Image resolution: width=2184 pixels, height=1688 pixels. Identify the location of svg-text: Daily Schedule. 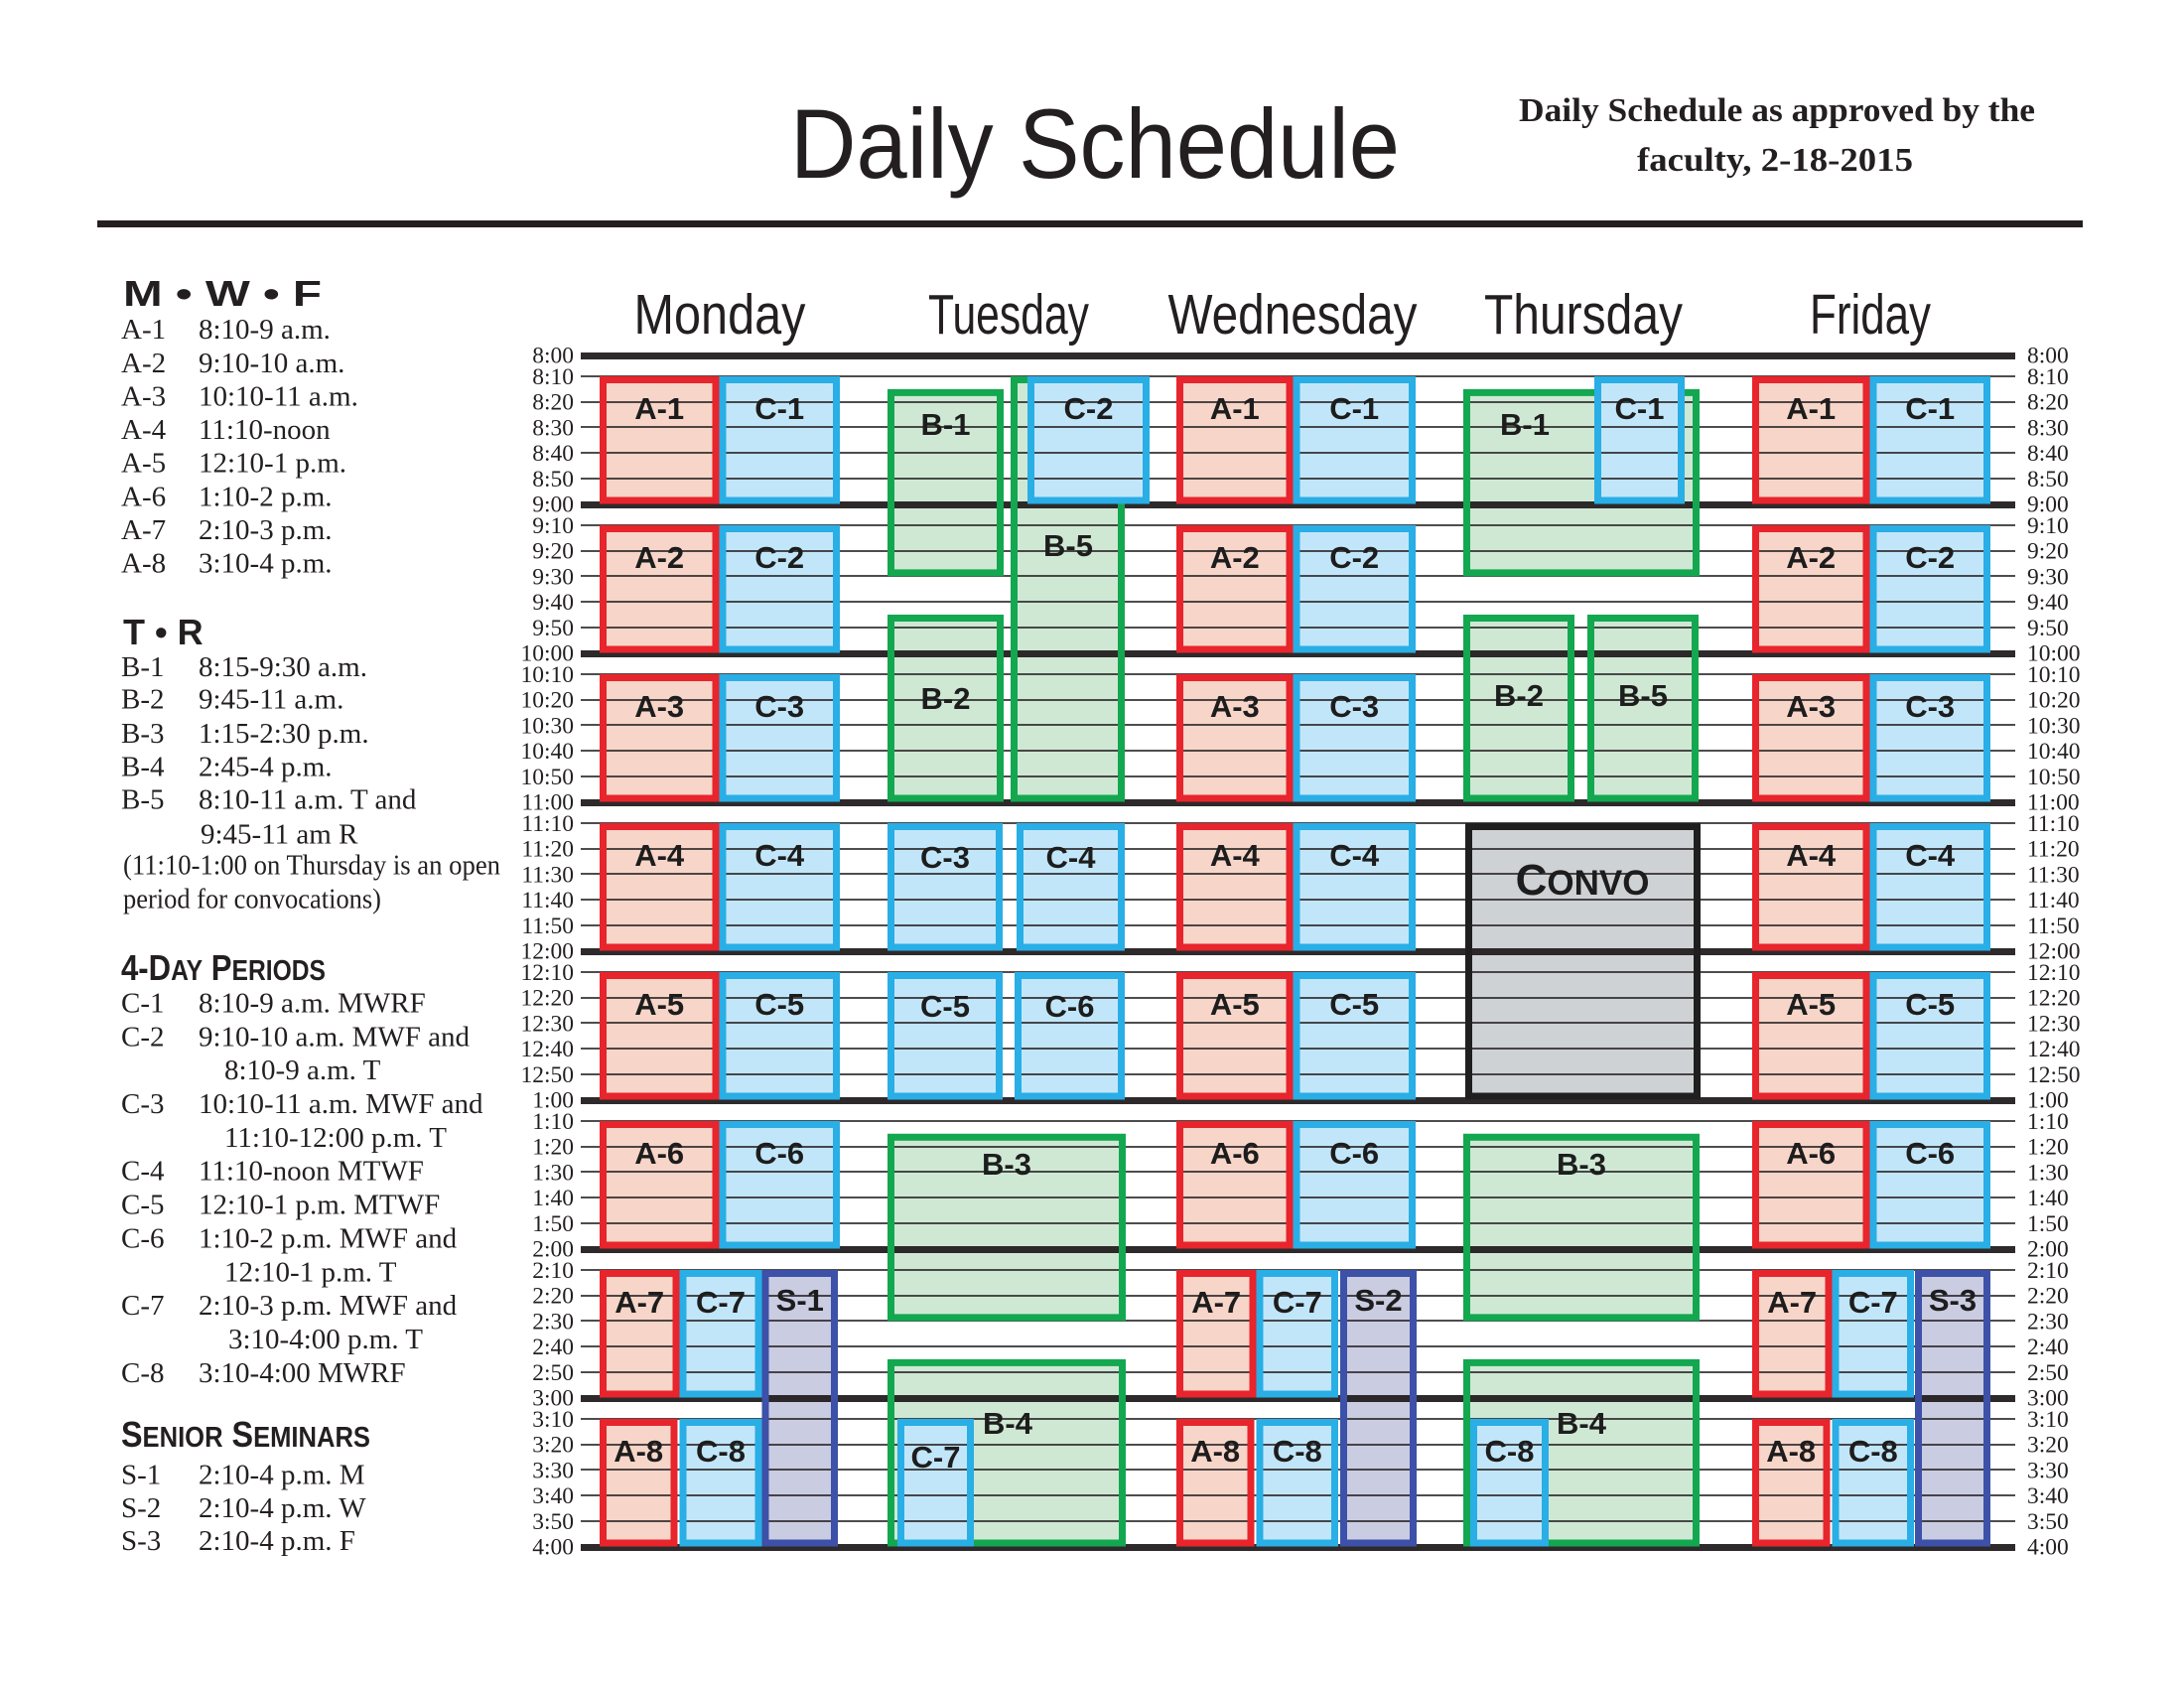
(1095, 143).